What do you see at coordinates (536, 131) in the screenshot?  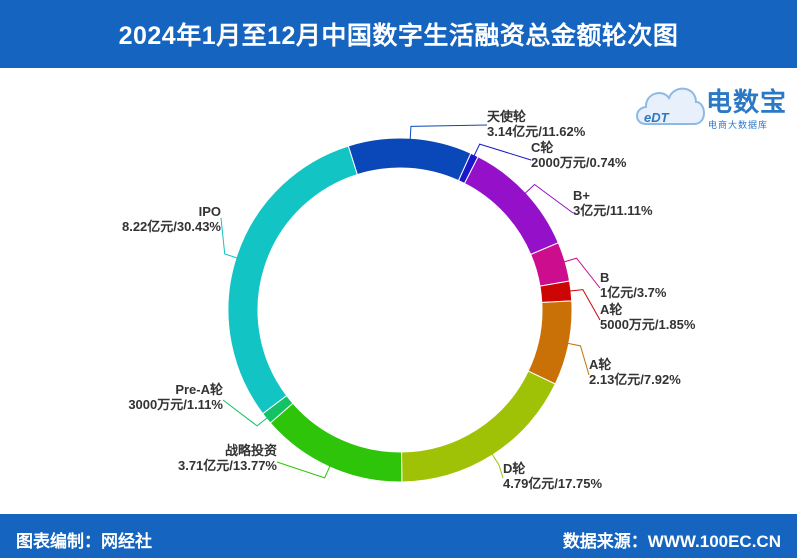 I see `slice-value-label: 3.14亿元/11.62%` at bounding box center [536, 131].